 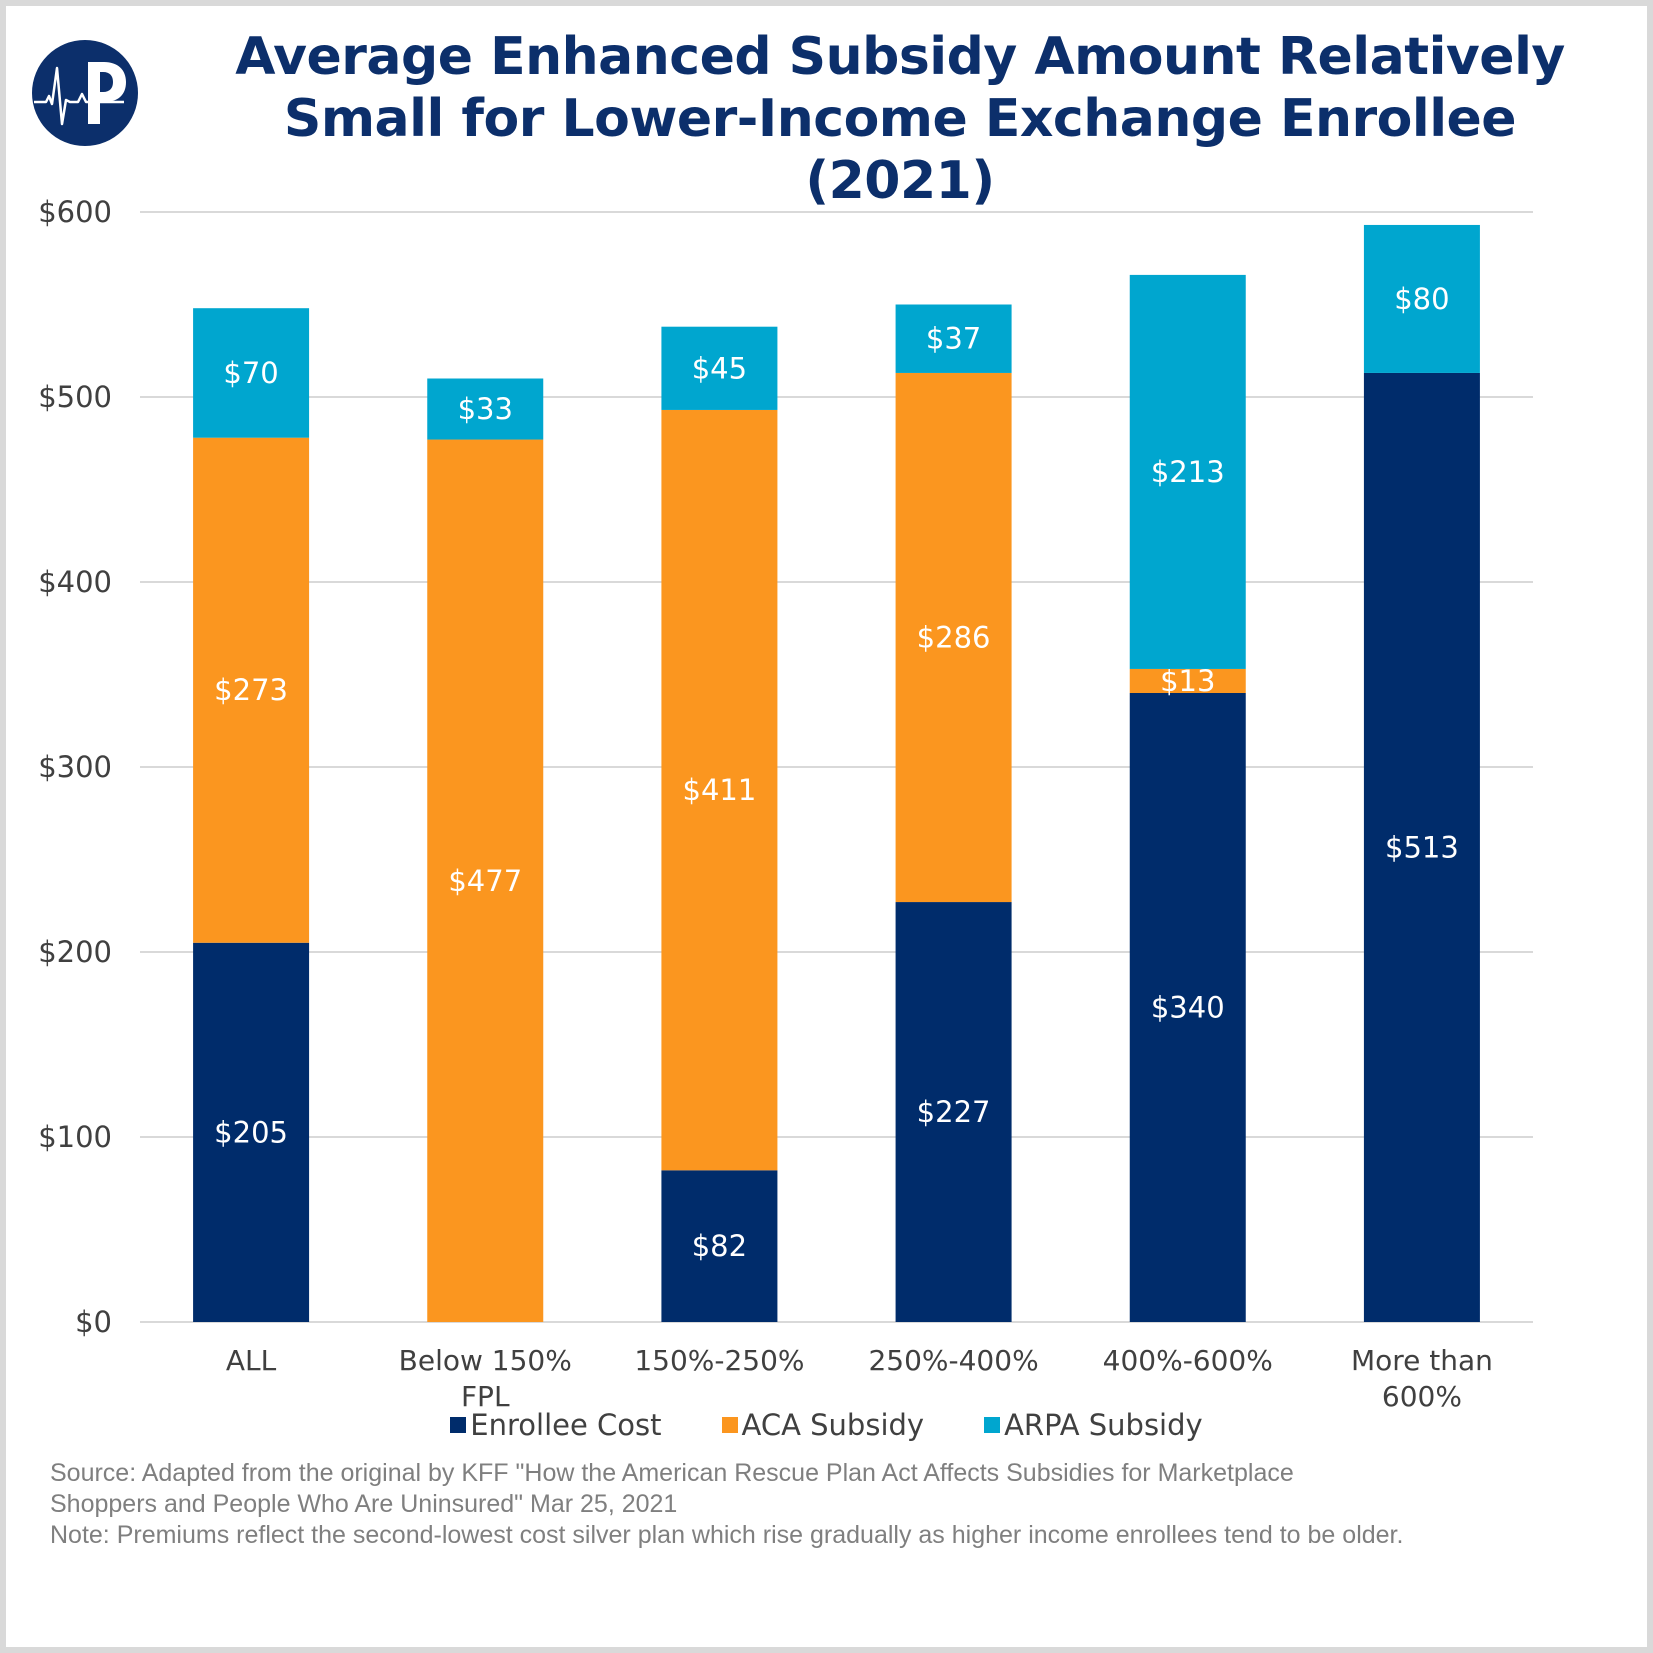 What do you see at coordinates (1422, 1396) in the screenshot?
I see `x-category-label: 600%` at bounding box center [1422, 1396].